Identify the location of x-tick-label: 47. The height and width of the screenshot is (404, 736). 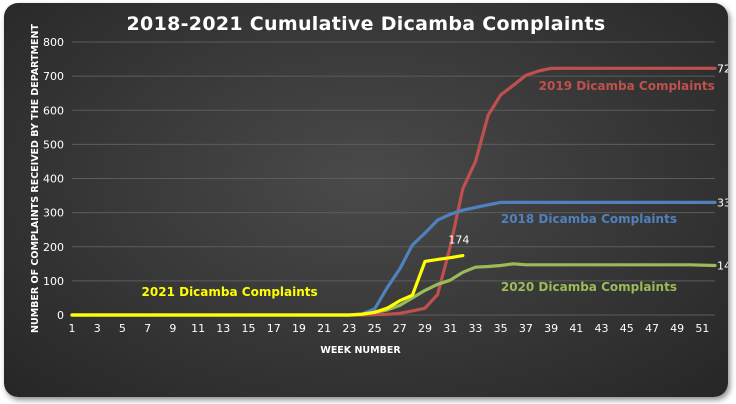
(652, 328).